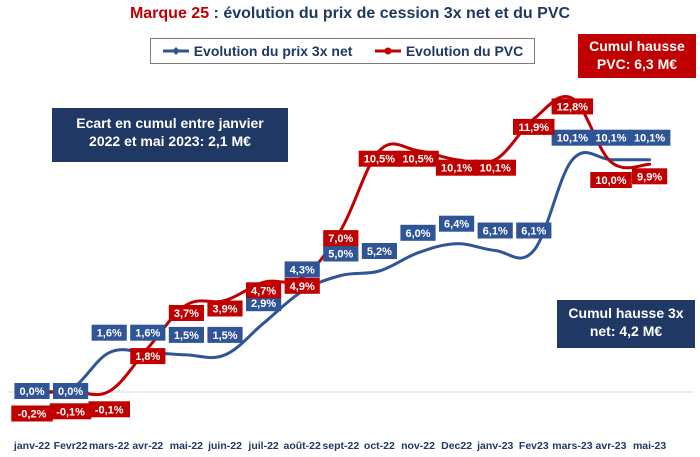 This screenshot has height=457, width=700. I want to click on data-label-pvc: 9,9%, so click(649, 177).